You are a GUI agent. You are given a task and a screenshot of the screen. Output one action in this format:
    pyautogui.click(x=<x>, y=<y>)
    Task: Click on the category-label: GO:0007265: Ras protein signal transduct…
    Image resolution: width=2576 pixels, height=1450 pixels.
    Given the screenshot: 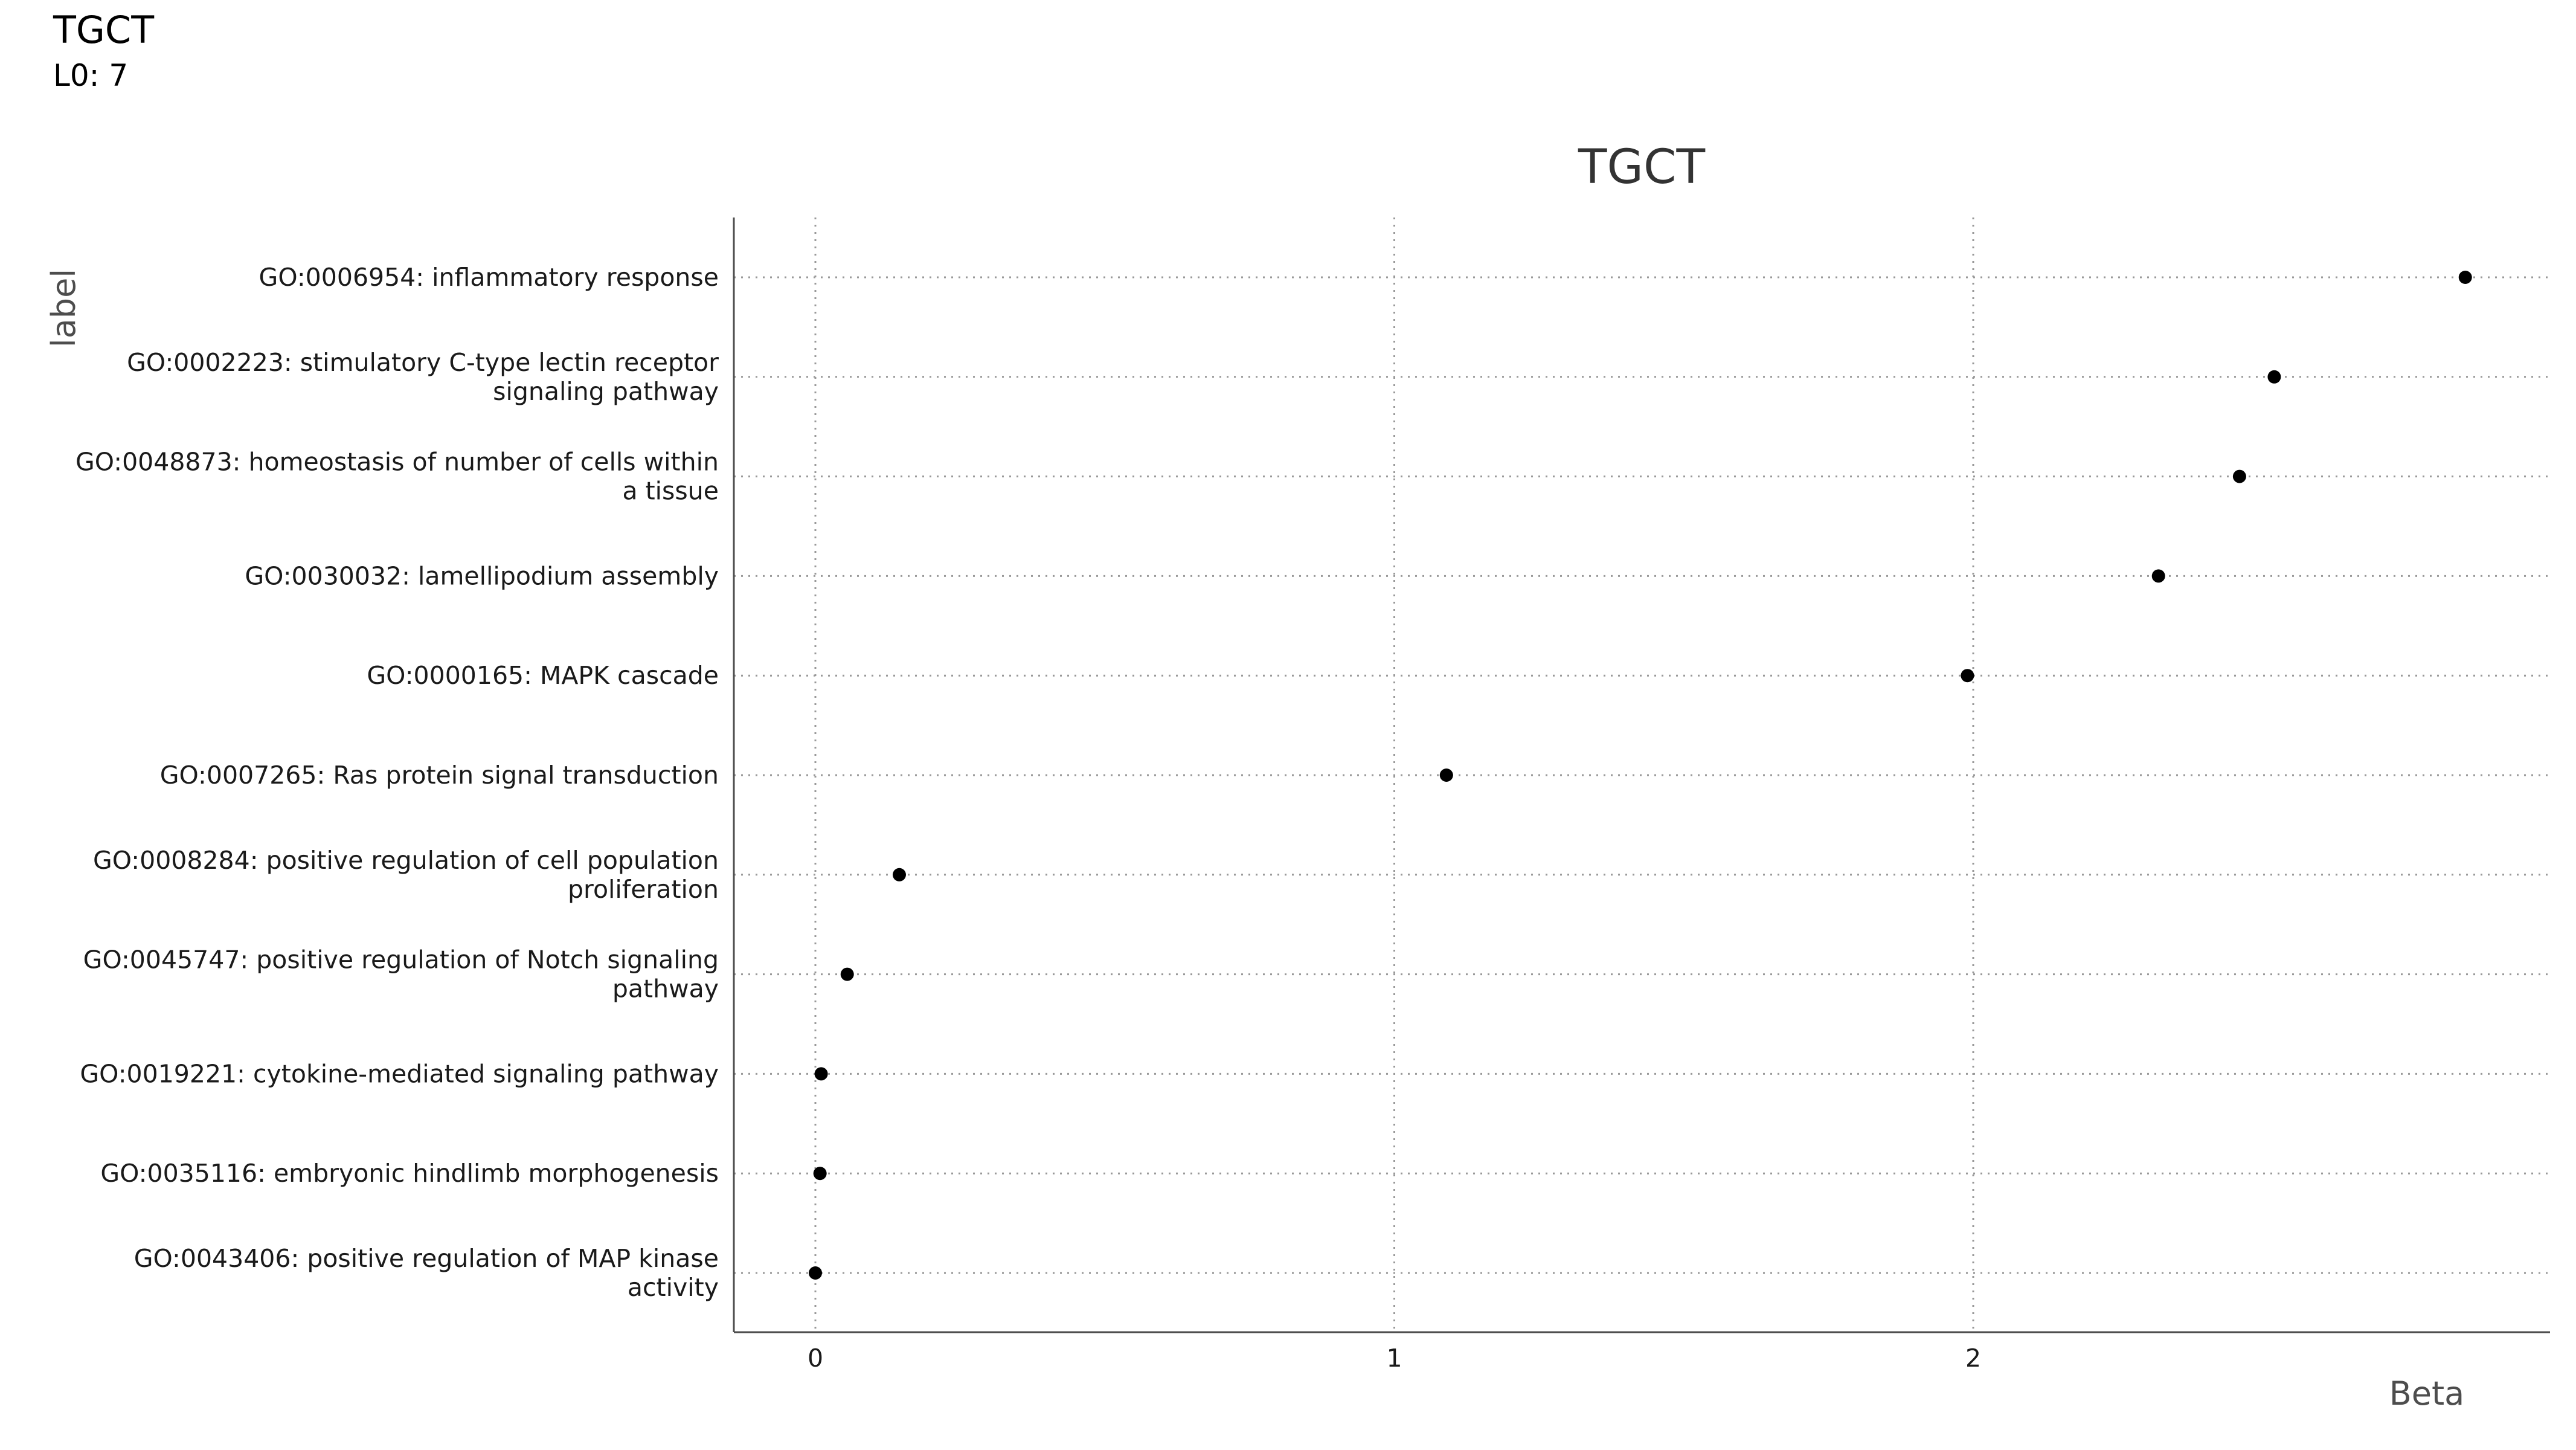 What is the action you would take?
    pyautogui.click(x=439, y=775)
    